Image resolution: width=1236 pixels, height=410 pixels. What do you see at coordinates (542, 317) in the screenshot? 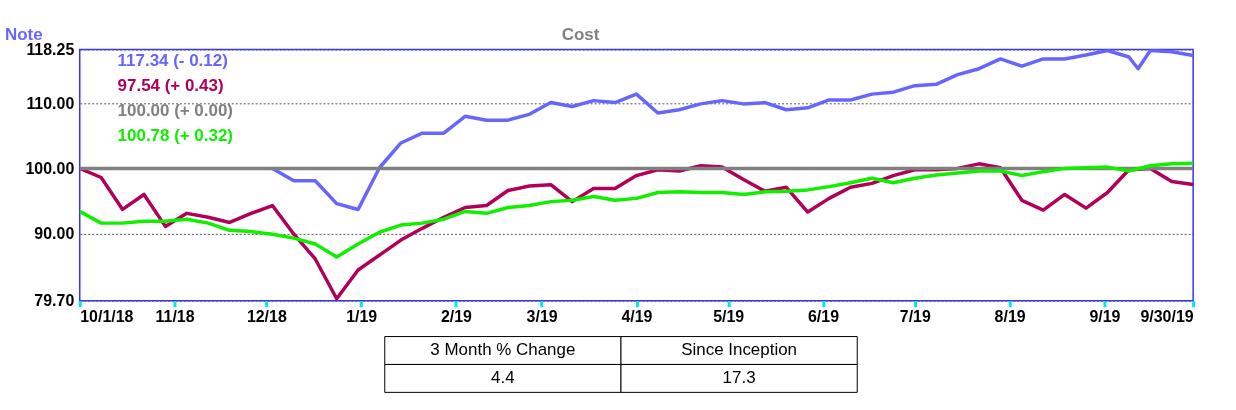
I see `x-tick-label: 3/19` at bounding box center [542, 317].